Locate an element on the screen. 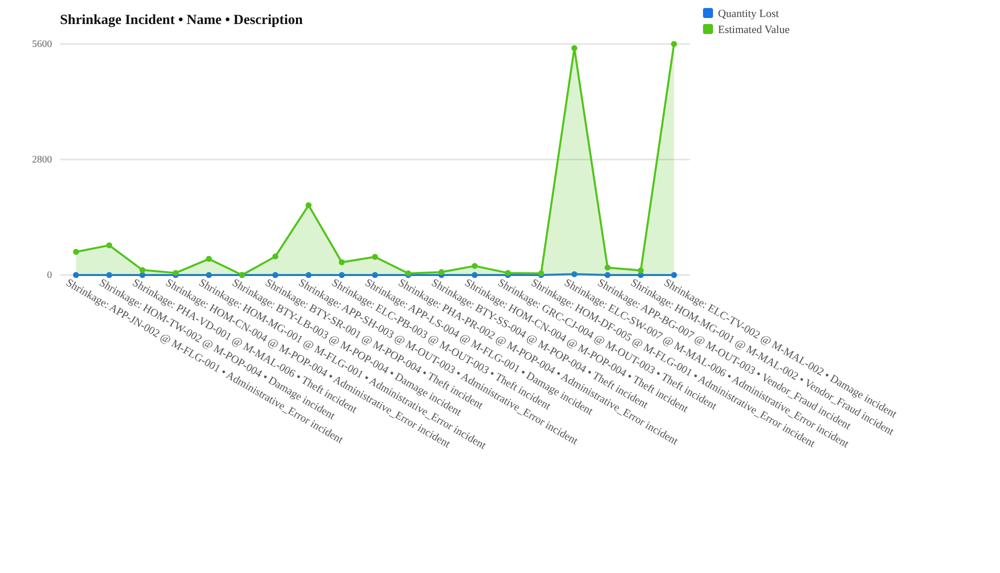 Image resolution: width=1000 pixels, height=573 pixels. y-tick-label: 5600 is located at coordinates (42, 44).